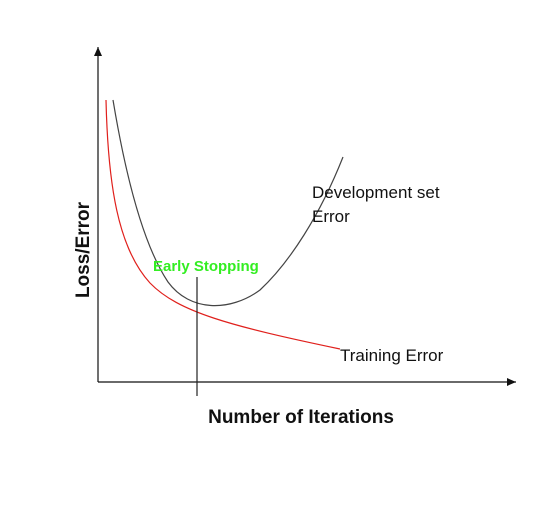 The width and height of the screenshot is (550, 511). What do you see at coordinates (376, 192) in the screenshot?
I see `development-curve-label-line1: Development set` at bounding box center [376, 192].